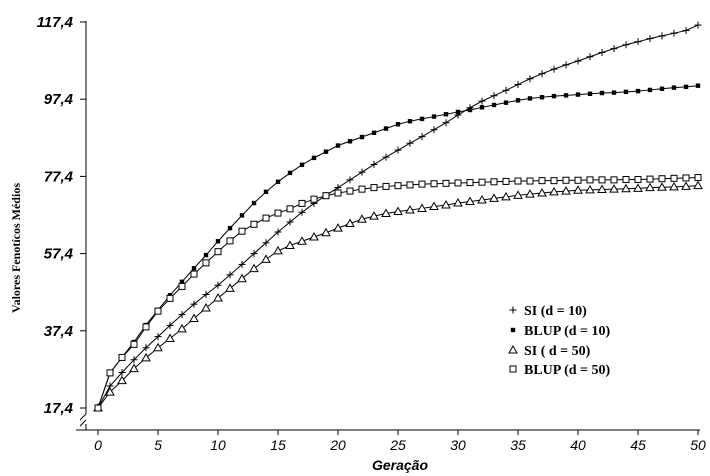 The image size is (710, 476). Describe the element at coordinates (158, 445) in the screenshot. I see `x-tick-label: 5` at that location.